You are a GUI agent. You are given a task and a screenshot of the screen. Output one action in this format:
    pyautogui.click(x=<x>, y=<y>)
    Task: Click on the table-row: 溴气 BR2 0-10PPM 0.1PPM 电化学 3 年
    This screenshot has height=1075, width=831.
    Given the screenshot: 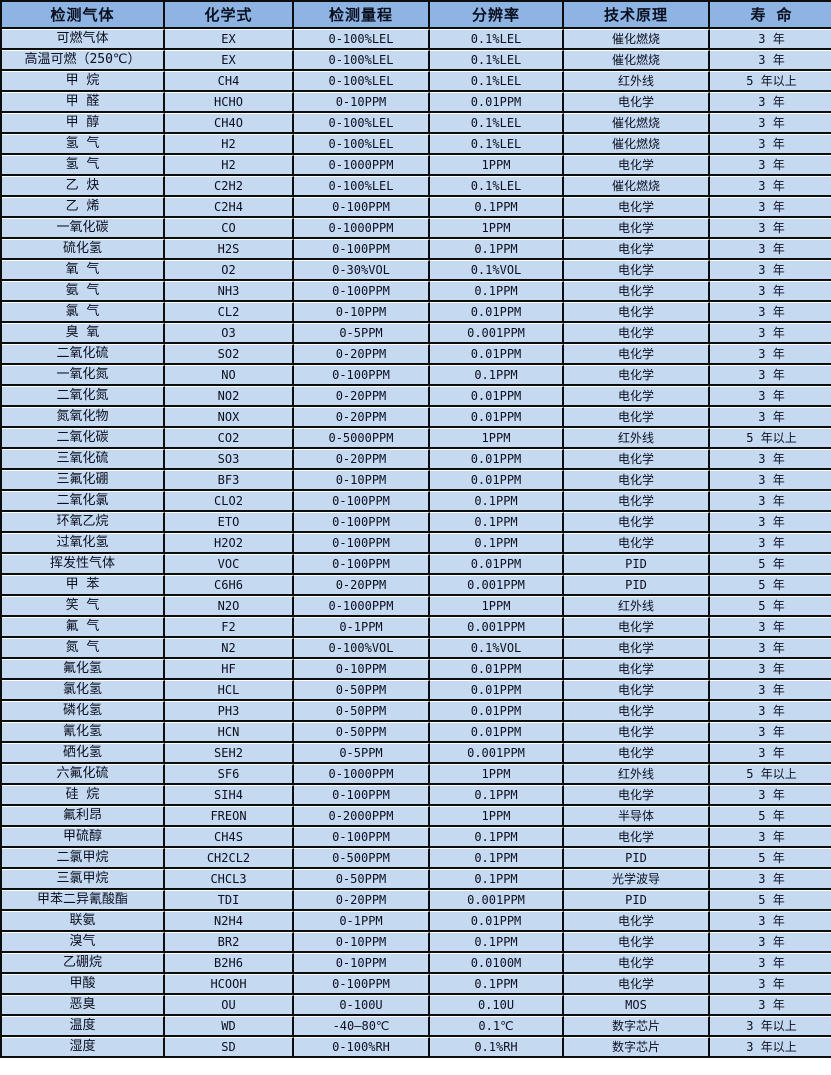 What is the action you would take?
    pyautogui.click(x=416, y=942)
    